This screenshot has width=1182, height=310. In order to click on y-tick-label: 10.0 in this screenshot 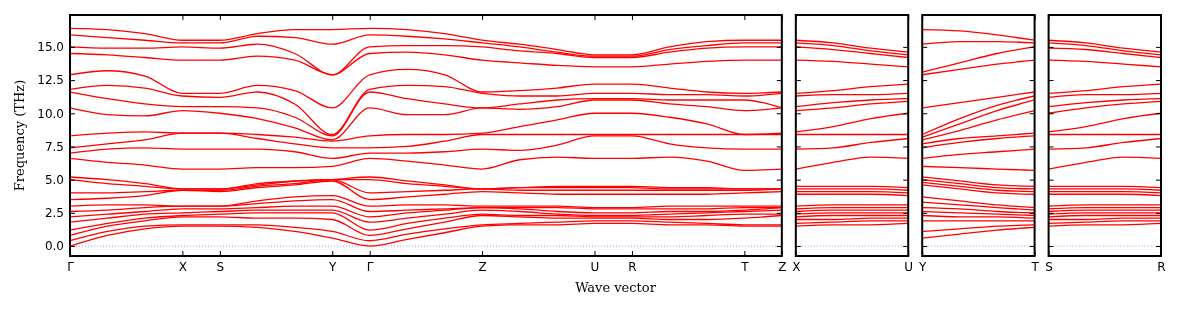, I will do `click(50, 113)`.